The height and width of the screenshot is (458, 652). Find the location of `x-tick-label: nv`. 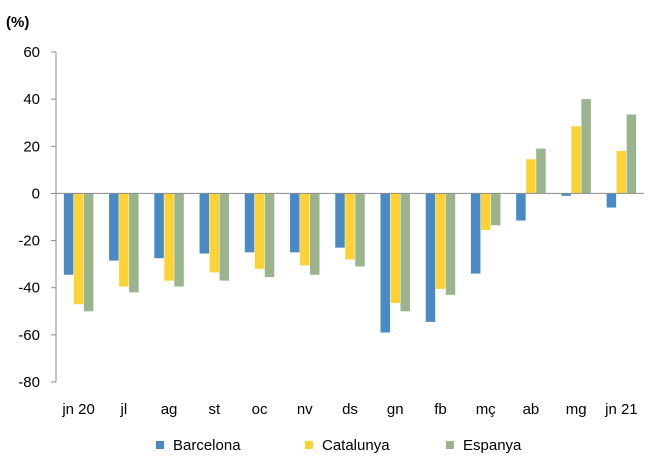

x-tick-label: nv is located at coordinates (305, 409).